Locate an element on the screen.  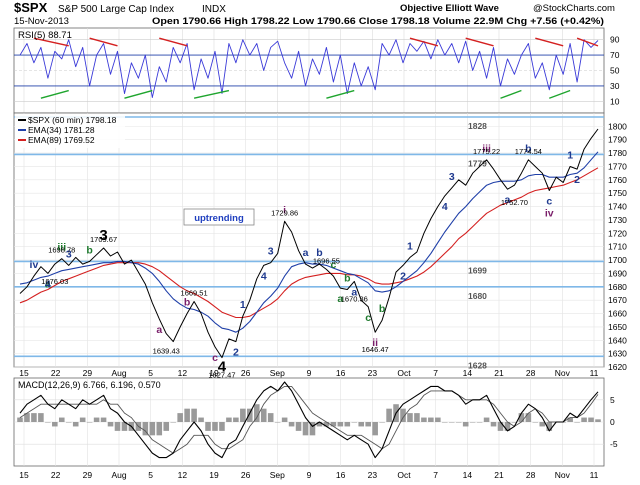
x-tick-bottom-16: 28 is located at coordinates (531, 475).